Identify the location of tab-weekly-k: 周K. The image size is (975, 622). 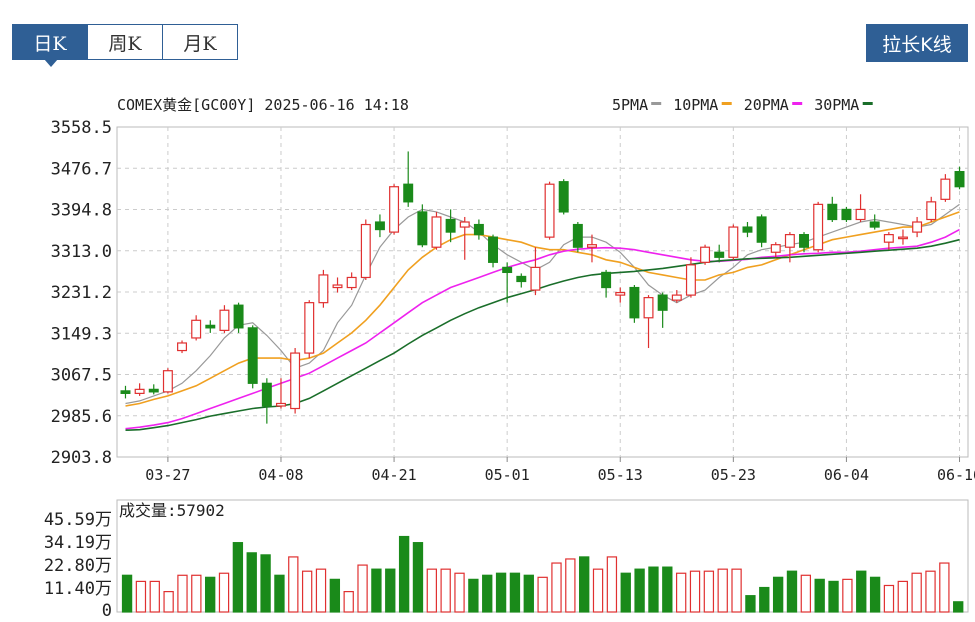
(125, 42).